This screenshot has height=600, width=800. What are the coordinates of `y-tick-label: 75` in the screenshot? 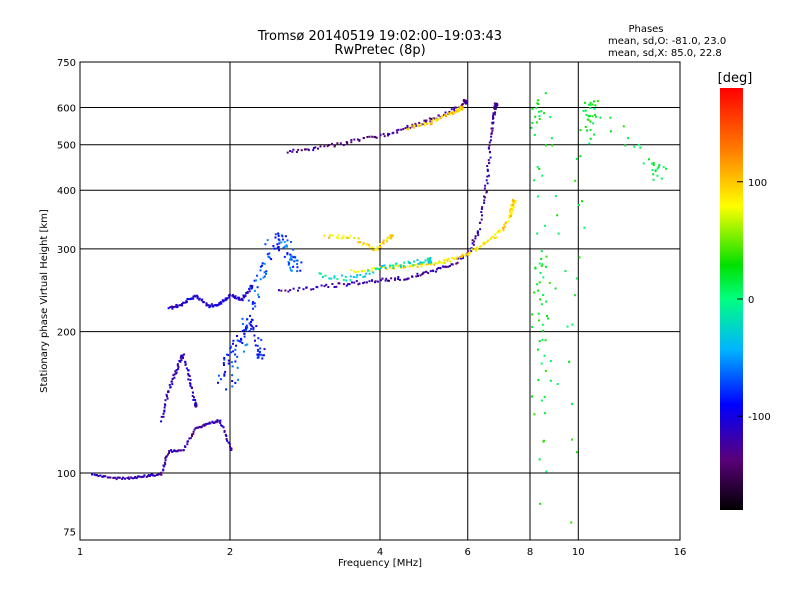 It's located at (69, 533).